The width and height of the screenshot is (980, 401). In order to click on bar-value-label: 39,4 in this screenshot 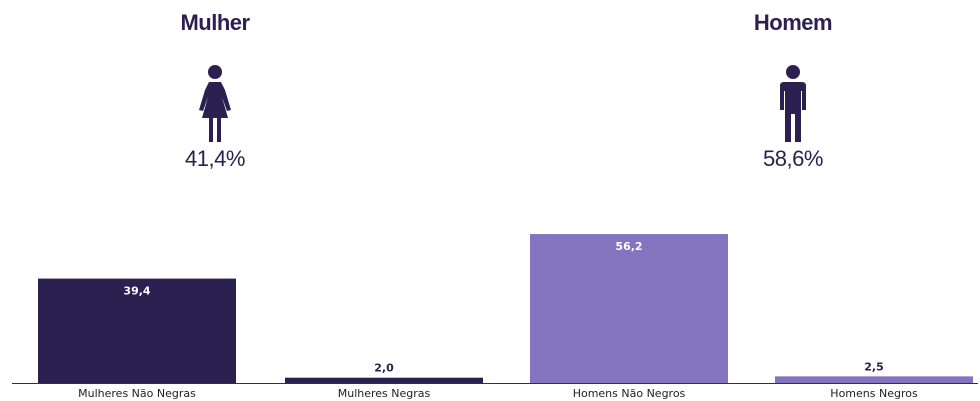, I will do `click(136, 291)`.